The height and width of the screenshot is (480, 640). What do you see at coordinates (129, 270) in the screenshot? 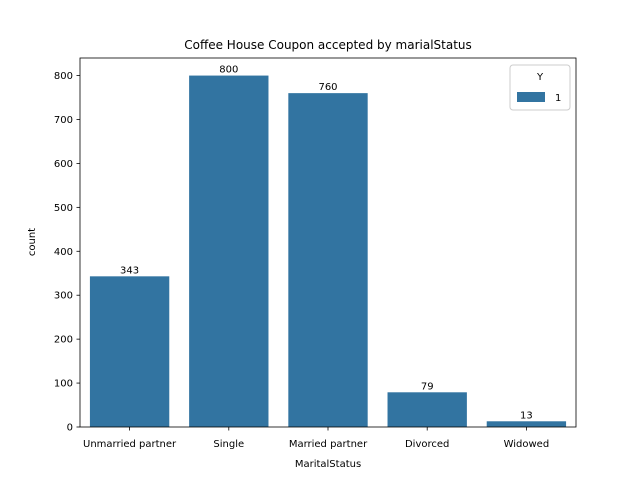
I see `data-label: 343` at bounding box center [129, 270].